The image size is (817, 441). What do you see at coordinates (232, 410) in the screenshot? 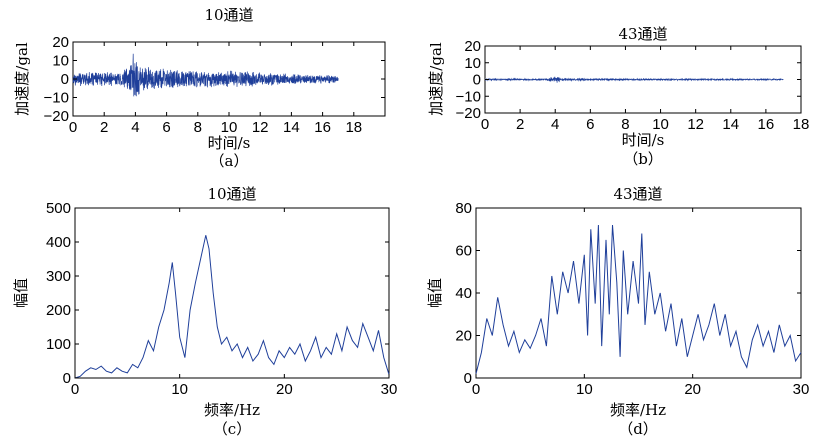
I see `panel-c-xlabel: 频率/Hz` at bounding box center [232, 410].